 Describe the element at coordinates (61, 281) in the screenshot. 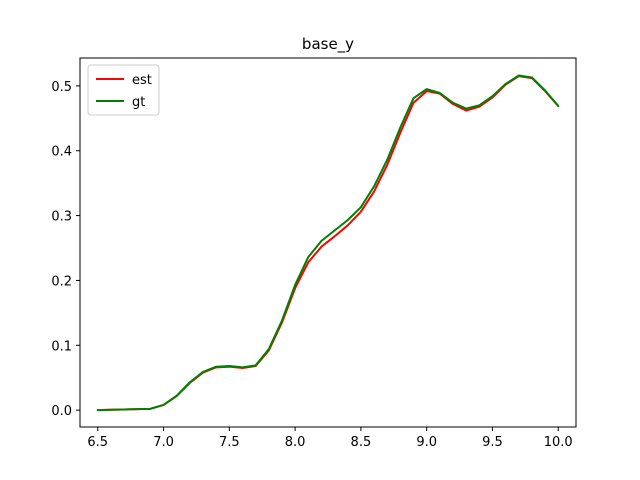

I see `y-tick-label: 0.2` at that location.